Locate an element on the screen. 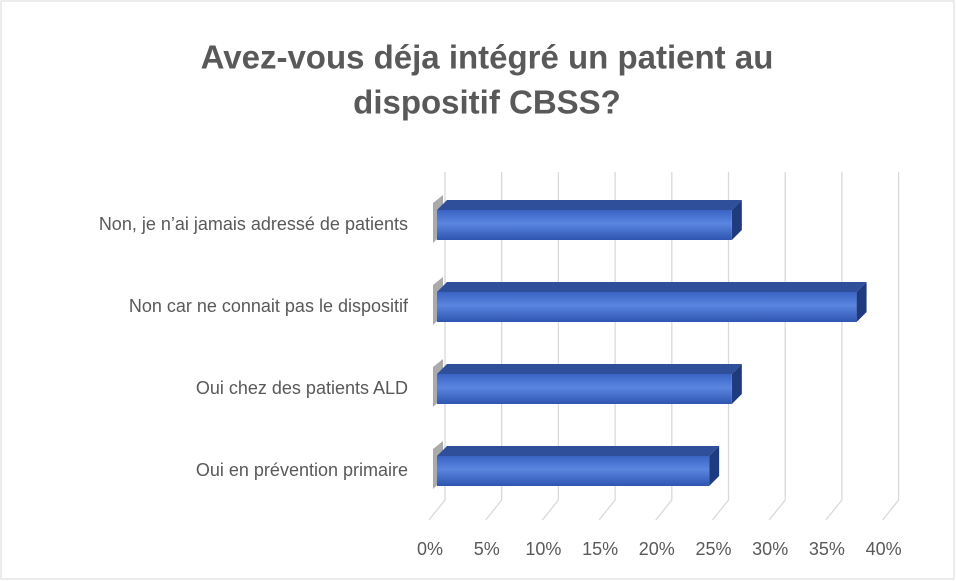 Image resolution: width=956 pixels, height=581 pixels. y-tick-label: Oui en prévention primaire is located at coordinates (302, 470).